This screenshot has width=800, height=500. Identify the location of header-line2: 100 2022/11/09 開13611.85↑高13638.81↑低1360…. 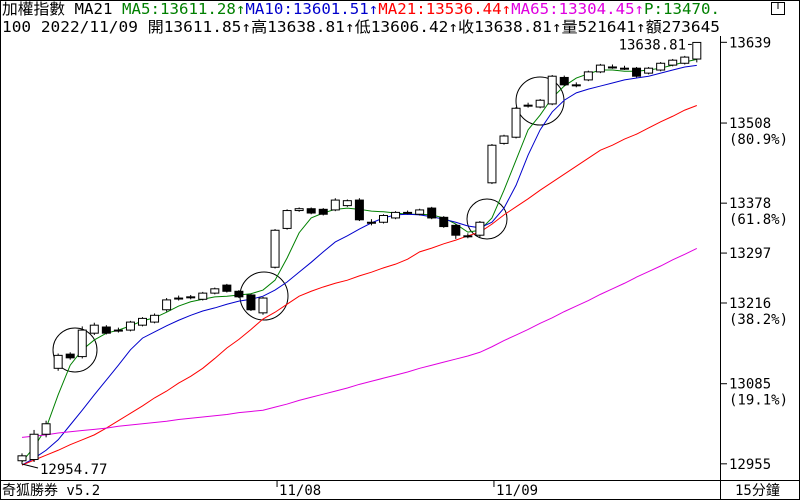
(361, 27).